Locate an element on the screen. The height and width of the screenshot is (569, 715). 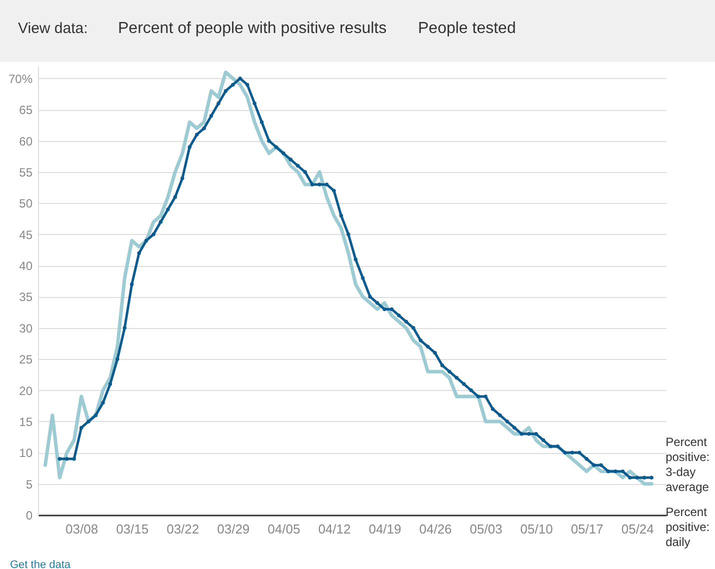
series-label: Percent positive: 3-day average is located at coordinates (688, 464).